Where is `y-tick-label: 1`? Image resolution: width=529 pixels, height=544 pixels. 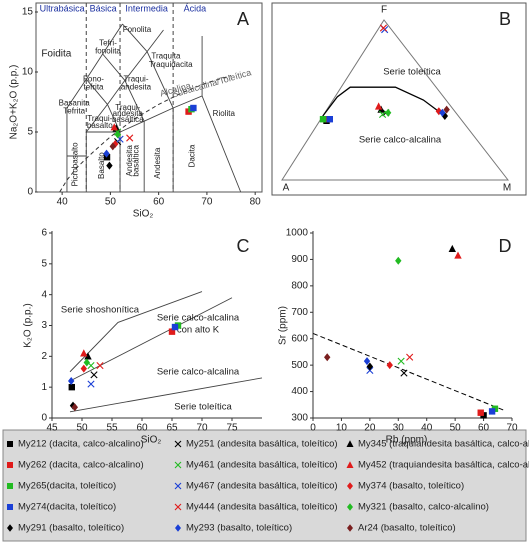 y-tick-label: 1 is located at coordinates (44, 387).